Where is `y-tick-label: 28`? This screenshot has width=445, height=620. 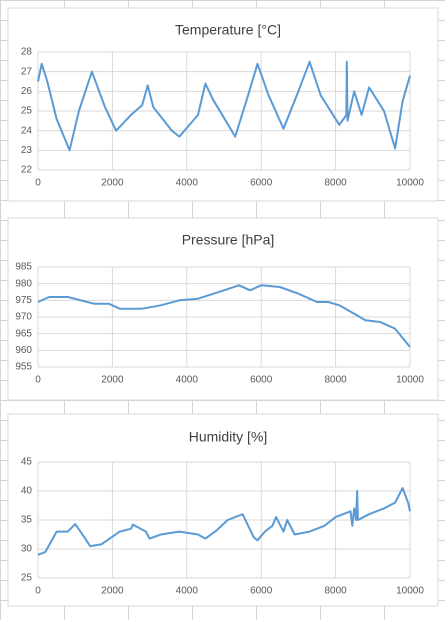 y-tick-label: 28 is located at coordinates (27, 52).